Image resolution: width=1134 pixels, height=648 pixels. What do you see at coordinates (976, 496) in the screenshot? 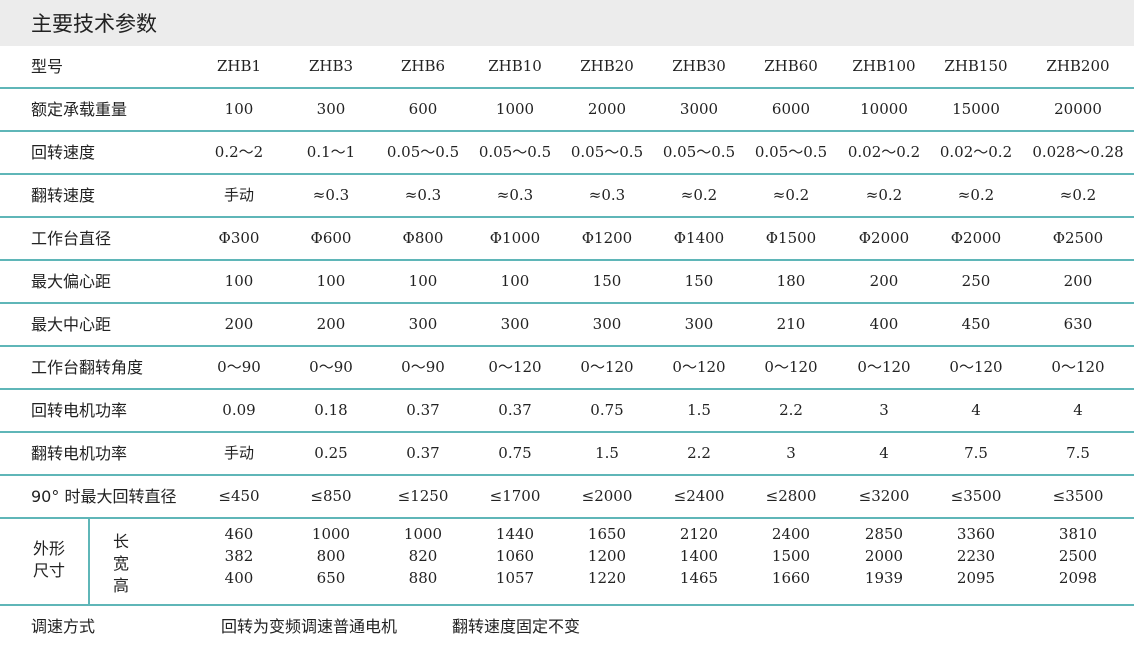
I see `spec-cell: ≤3500` at bounding box center [976, 496].